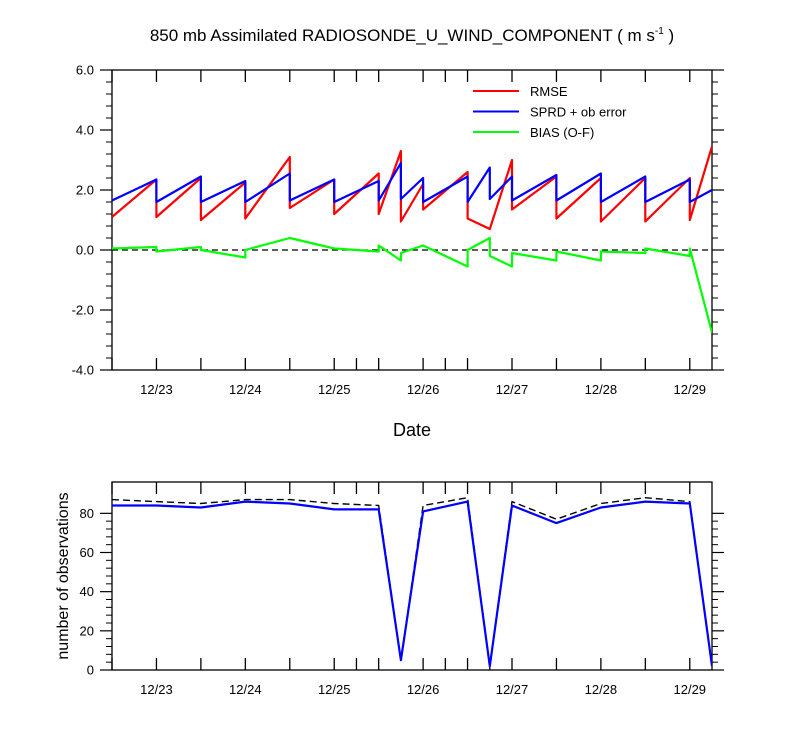 The height and width of the screenshot is (750, 800). Describe the element at coordinates (412, 284) in the screenshot. I see `series-line-bias` at that location.